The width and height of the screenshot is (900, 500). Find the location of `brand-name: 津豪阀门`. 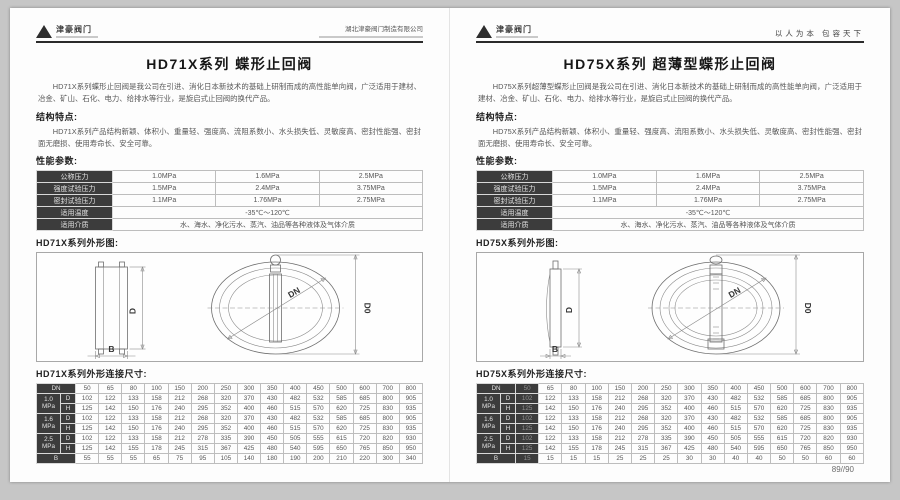

brand-name: 津豪阀门 is located at coordinates (74, 29).